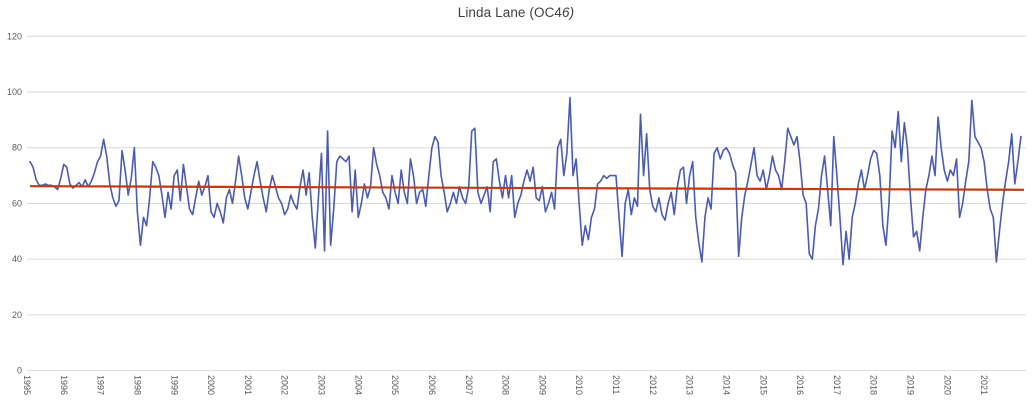 This screenshot has height=408, width=1032. I want to click on x-tick-label: 1996, so click(64, 385).